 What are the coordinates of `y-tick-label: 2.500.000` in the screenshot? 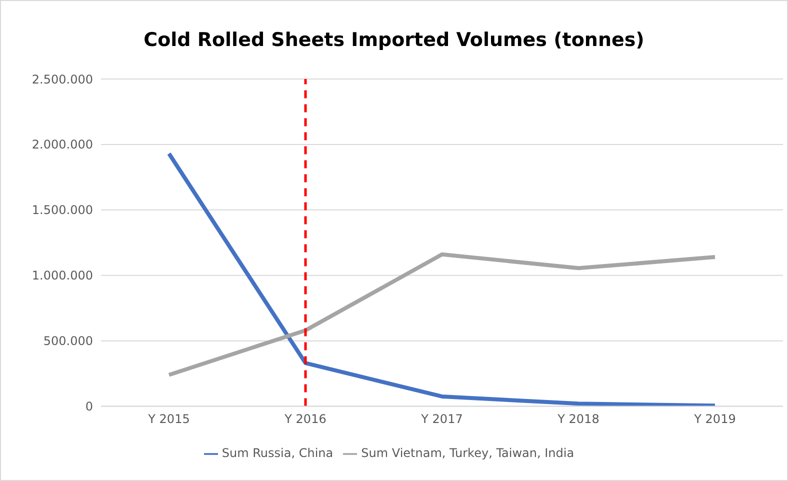 It's located at (62, 79).